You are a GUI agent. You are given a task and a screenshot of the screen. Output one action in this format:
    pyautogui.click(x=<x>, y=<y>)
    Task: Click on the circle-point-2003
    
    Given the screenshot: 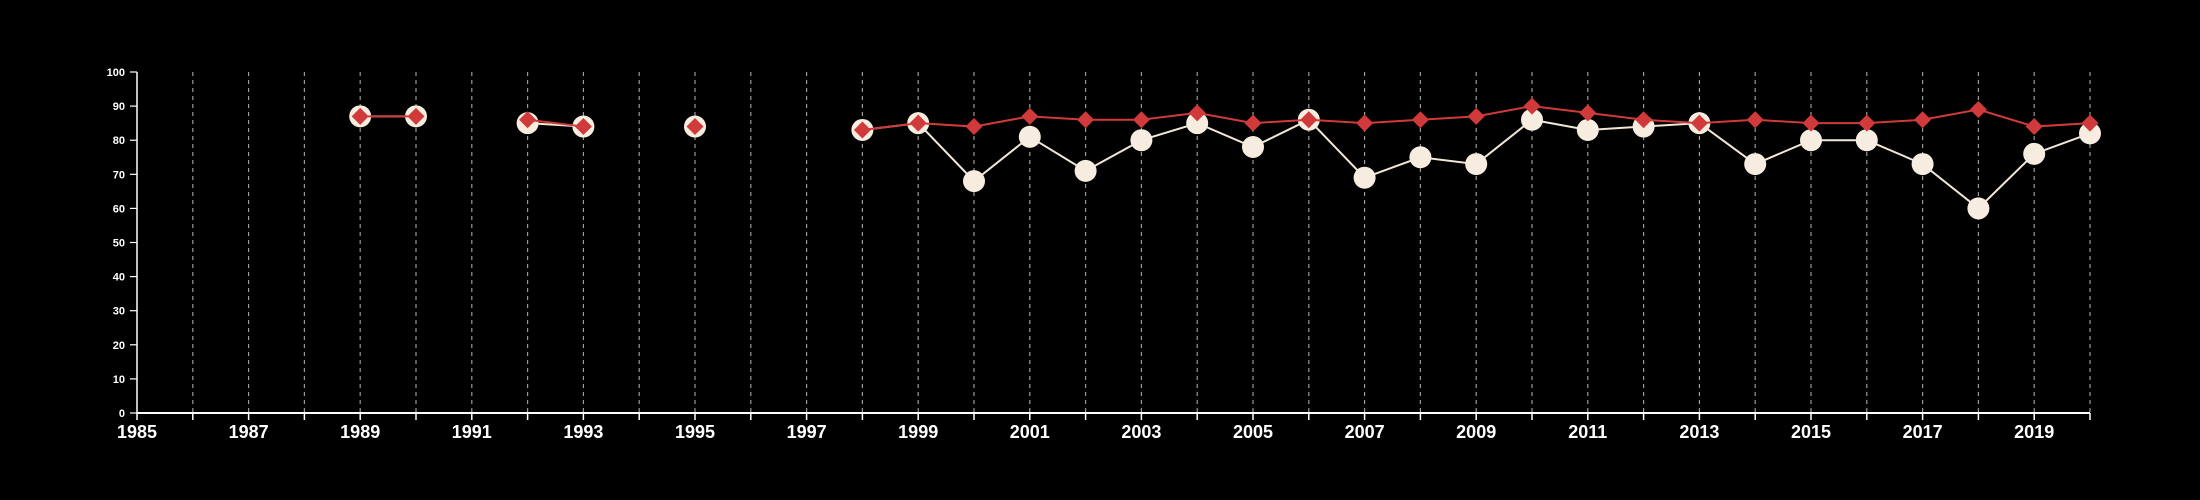 What is the action you would take?
    pyautogui.click(x=1141, y=140)
    